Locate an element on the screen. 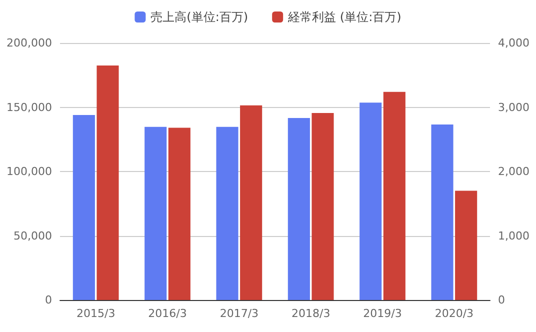 Image resolution: width=536 pixels, height=332 pixels. y-tick-label: 100,000 is located at coordinates (29, 171).